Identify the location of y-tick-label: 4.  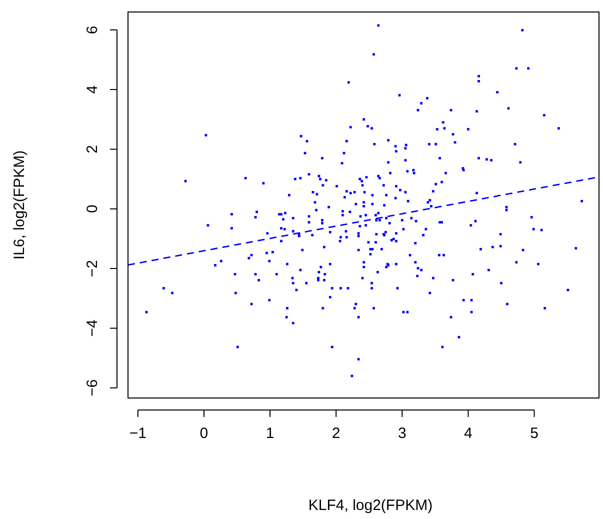
(93, 89).